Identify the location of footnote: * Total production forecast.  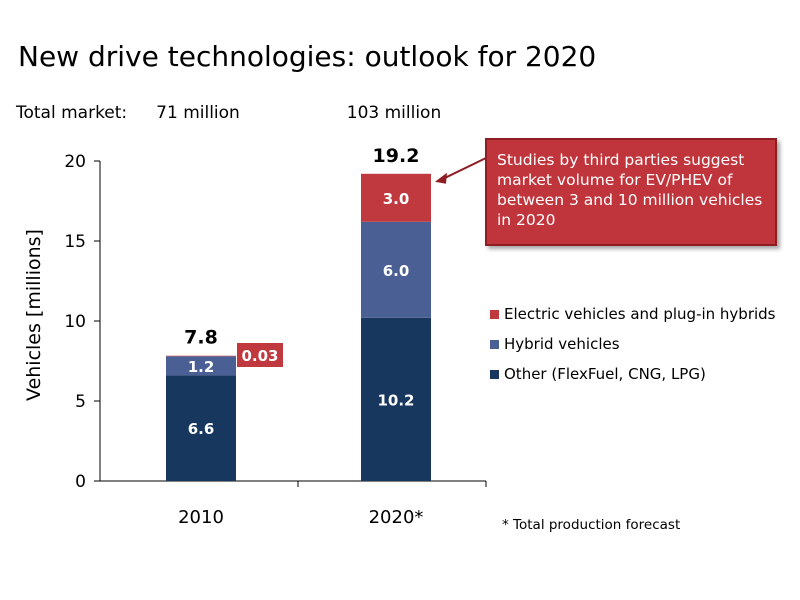
(591, 525).